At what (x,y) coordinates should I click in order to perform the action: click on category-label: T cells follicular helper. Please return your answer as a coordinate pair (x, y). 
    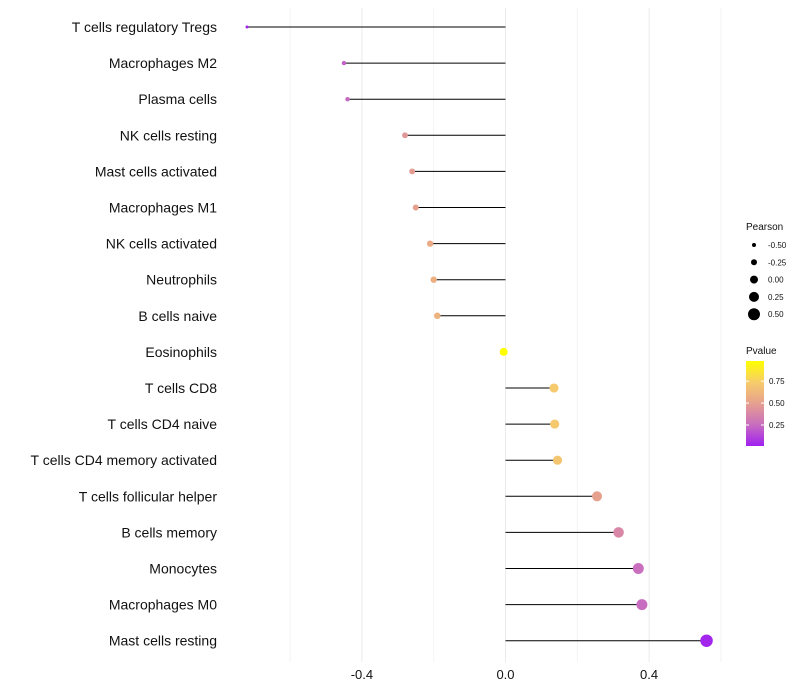
    Looking at the image, I should click on (148, 496).